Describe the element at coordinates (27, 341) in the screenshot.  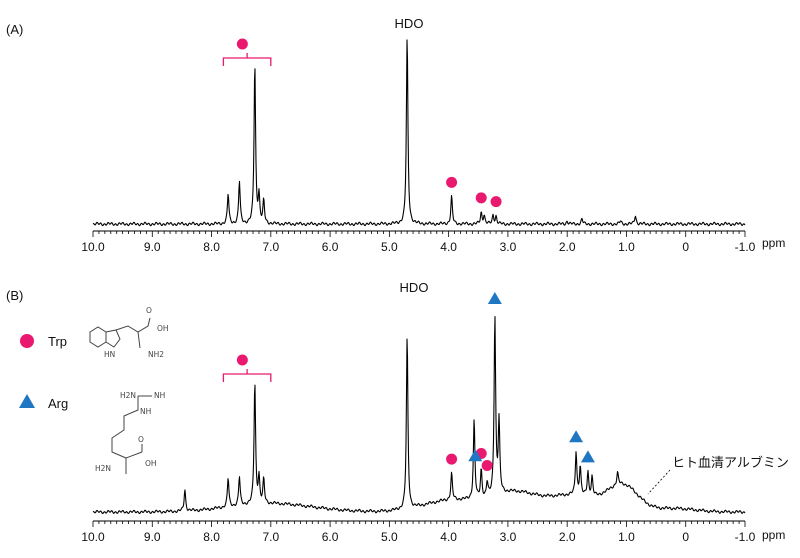
I see `legend-trp-circle-icon` at that location.